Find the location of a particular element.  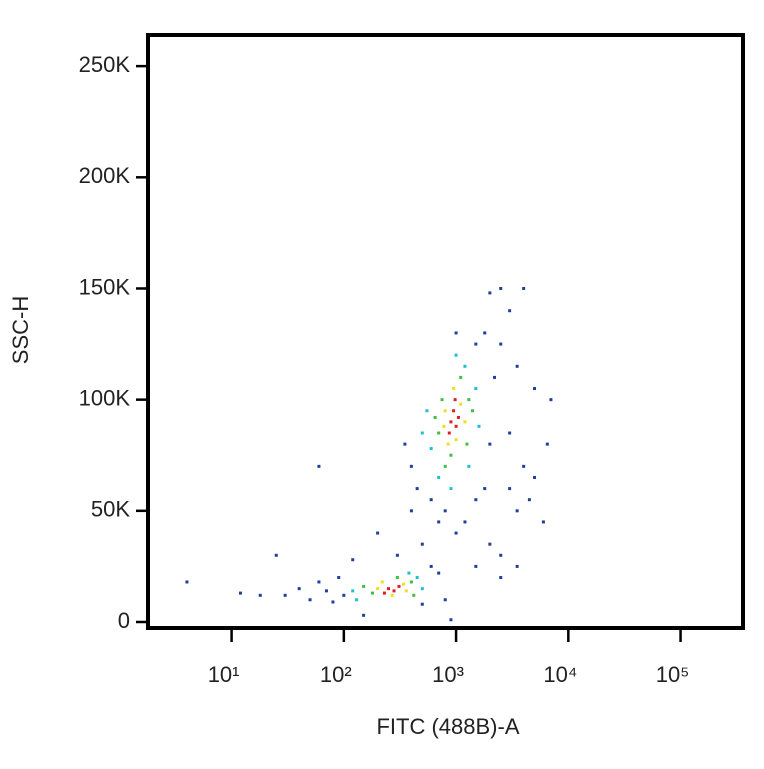

x-axis-label: FITC (488B)-A is located at coordinates (447, 726).